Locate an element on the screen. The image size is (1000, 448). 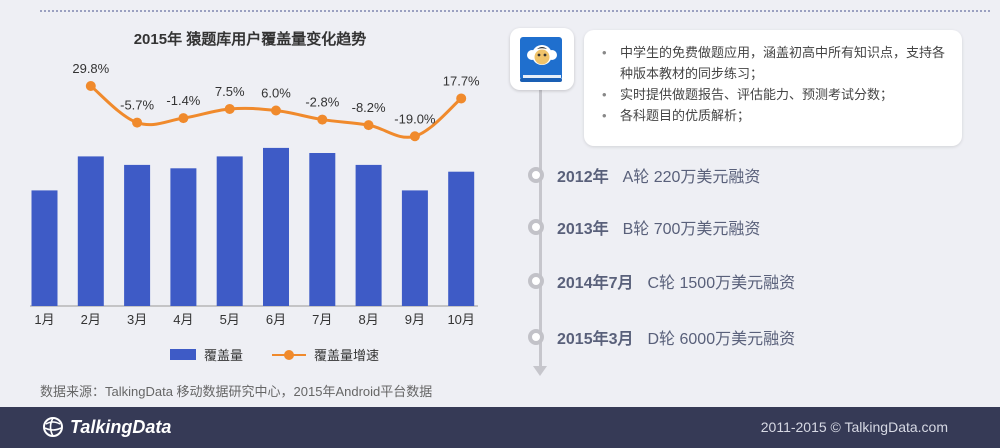
description-item: 实时提供做题报告、评估能力、预测考试分数； is located at coordinates (777, 94).